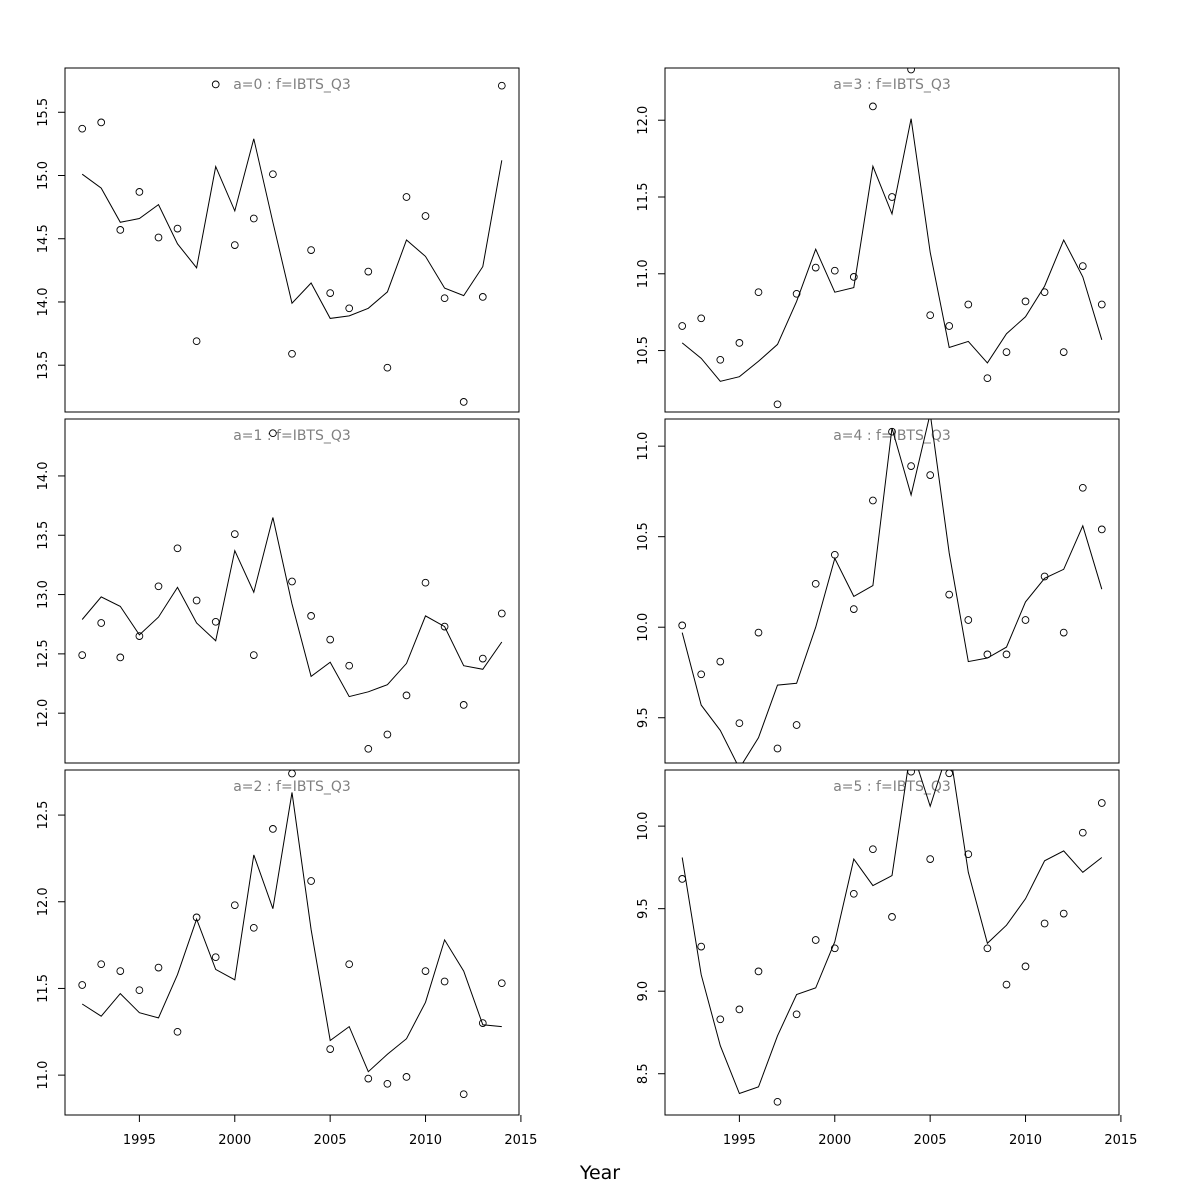  I want to click on y-tick-label: 15.0, so click(43, 175).